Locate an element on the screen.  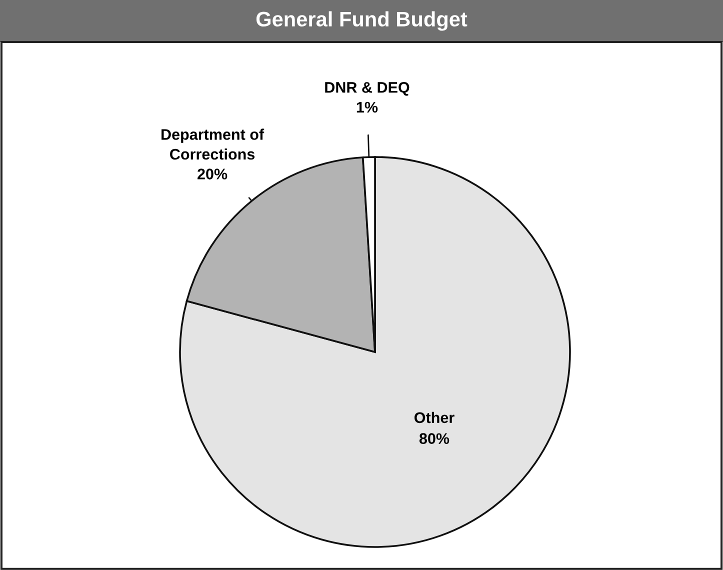
data-label: 20% is located at coordinates (213, 174).